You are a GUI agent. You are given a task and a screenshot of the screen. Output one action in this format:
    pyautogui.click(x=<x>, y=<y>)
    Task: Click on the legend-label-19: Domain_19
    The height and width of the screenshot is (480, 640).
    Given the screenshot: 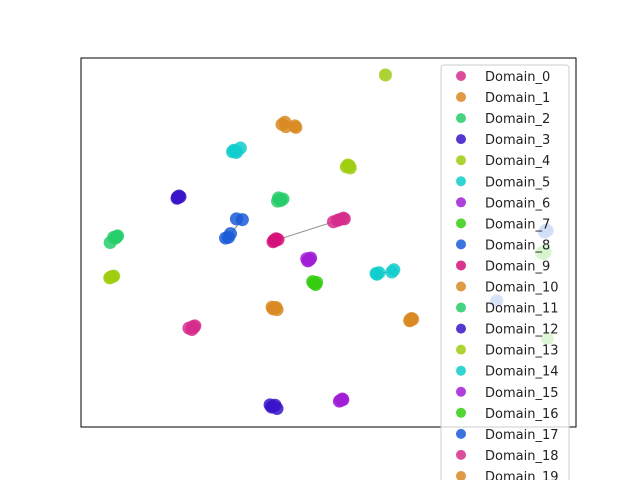 What is the action you would take?
    pyautogui.click(x=522, y=475)
    